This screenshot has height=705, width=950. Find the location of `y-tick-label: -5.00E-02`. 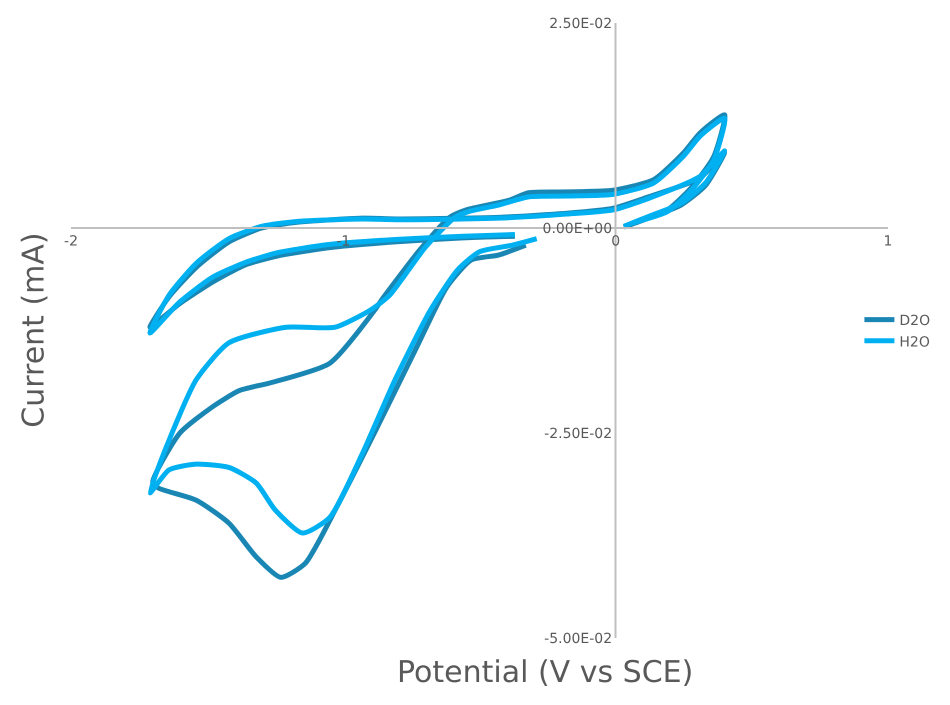

y-tick-label: -5.00E-02 is located at coordinates (578, 638).